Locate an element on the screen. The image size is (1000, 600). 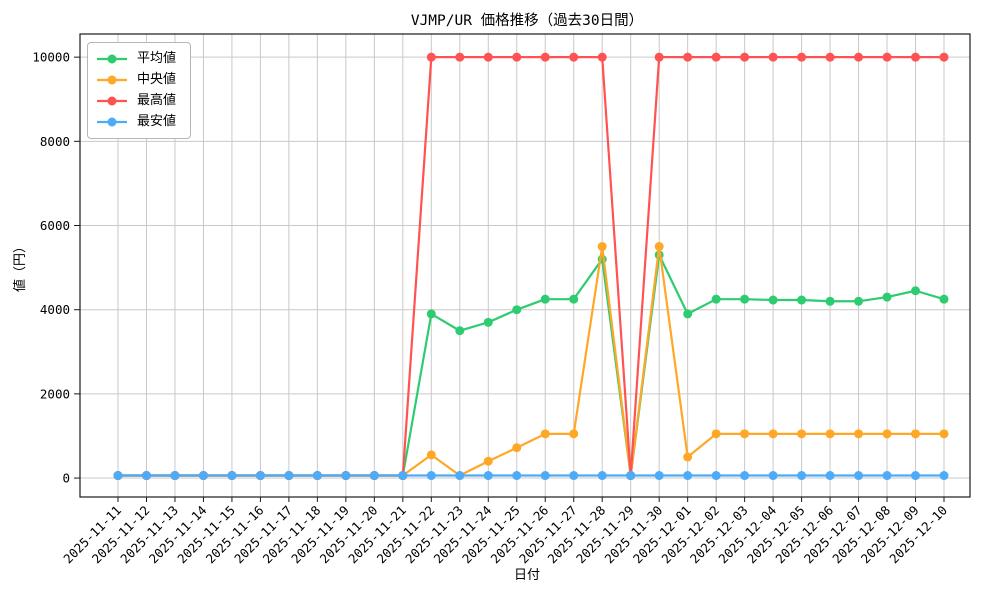
y-tick-label: 6000 is located at coordinates (55, 225).